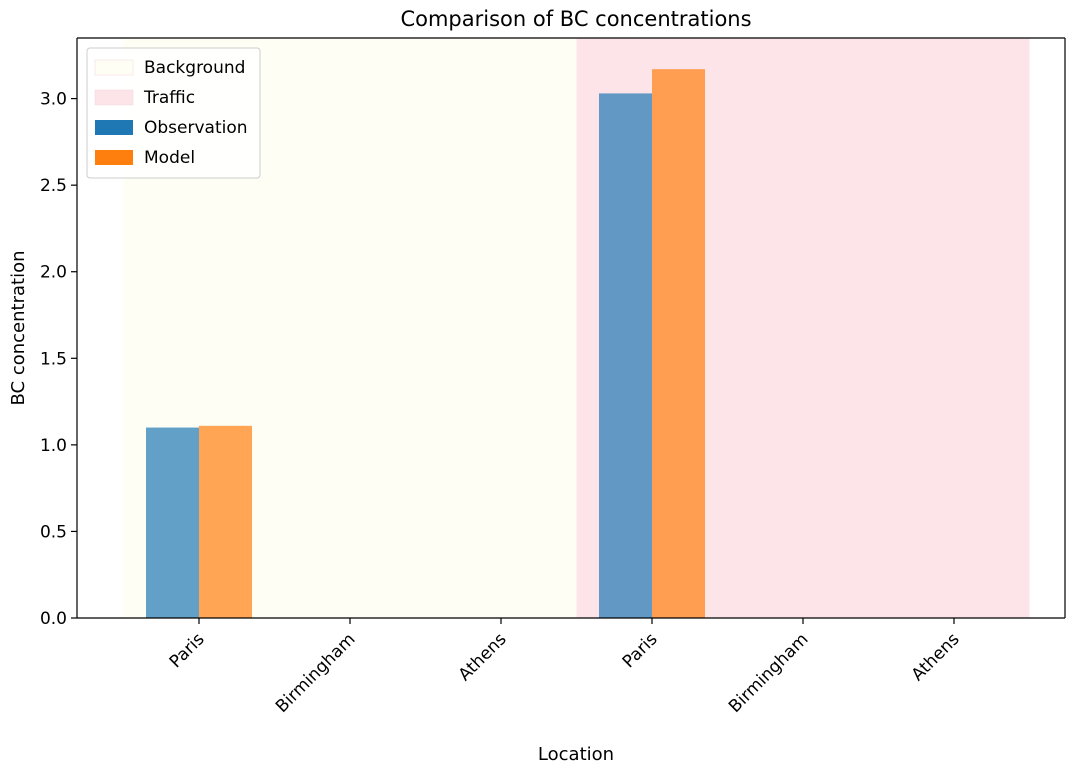  I want to click on legend-swatch-background, so click(114, 67).